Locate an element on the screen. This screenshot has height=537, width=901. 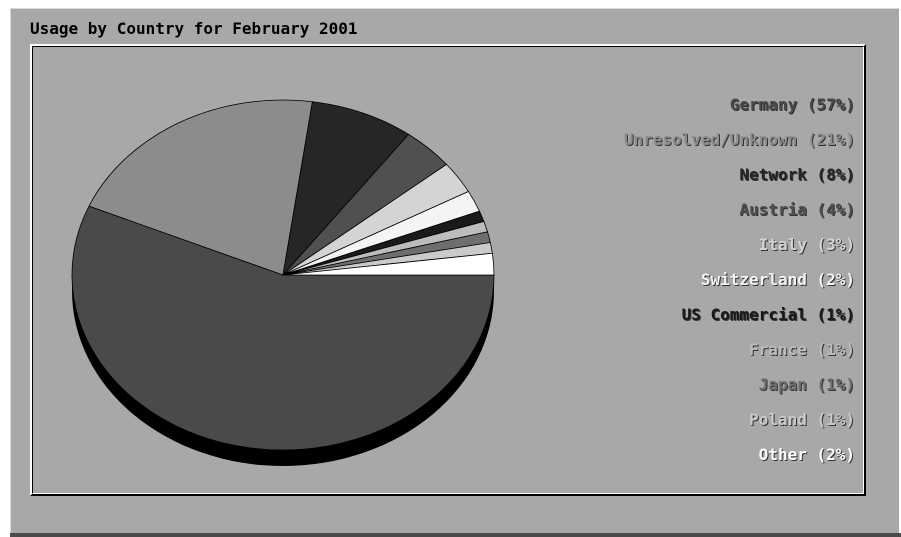
legend-entry-unresolved-unknown: Unresolved/Unknown (21%) is located at coordinates (739, 147).